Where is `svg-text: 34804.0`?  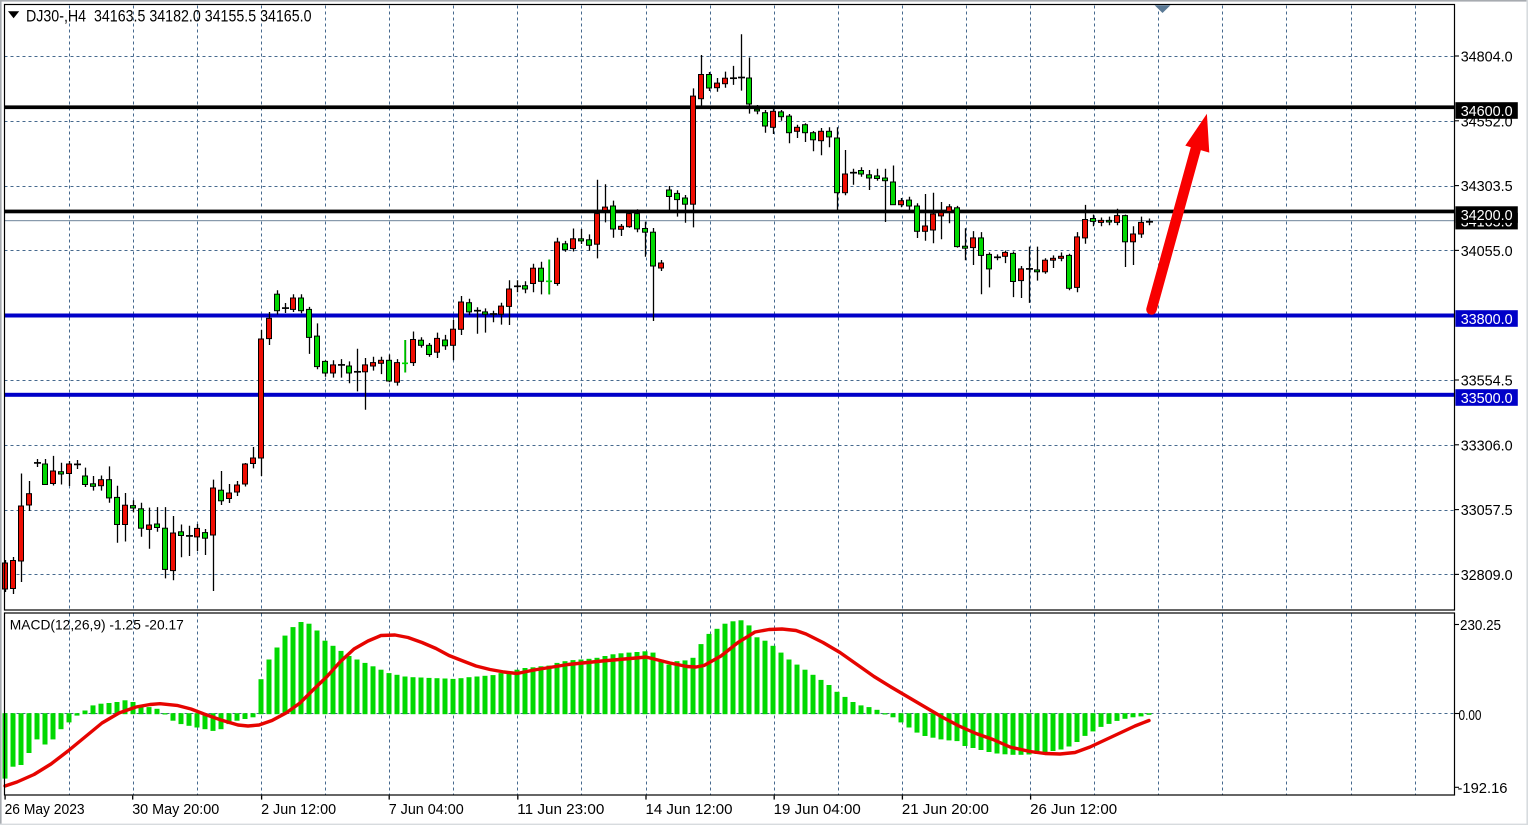 svg-text: 34804.0 is located at coordinates (1487, 57).